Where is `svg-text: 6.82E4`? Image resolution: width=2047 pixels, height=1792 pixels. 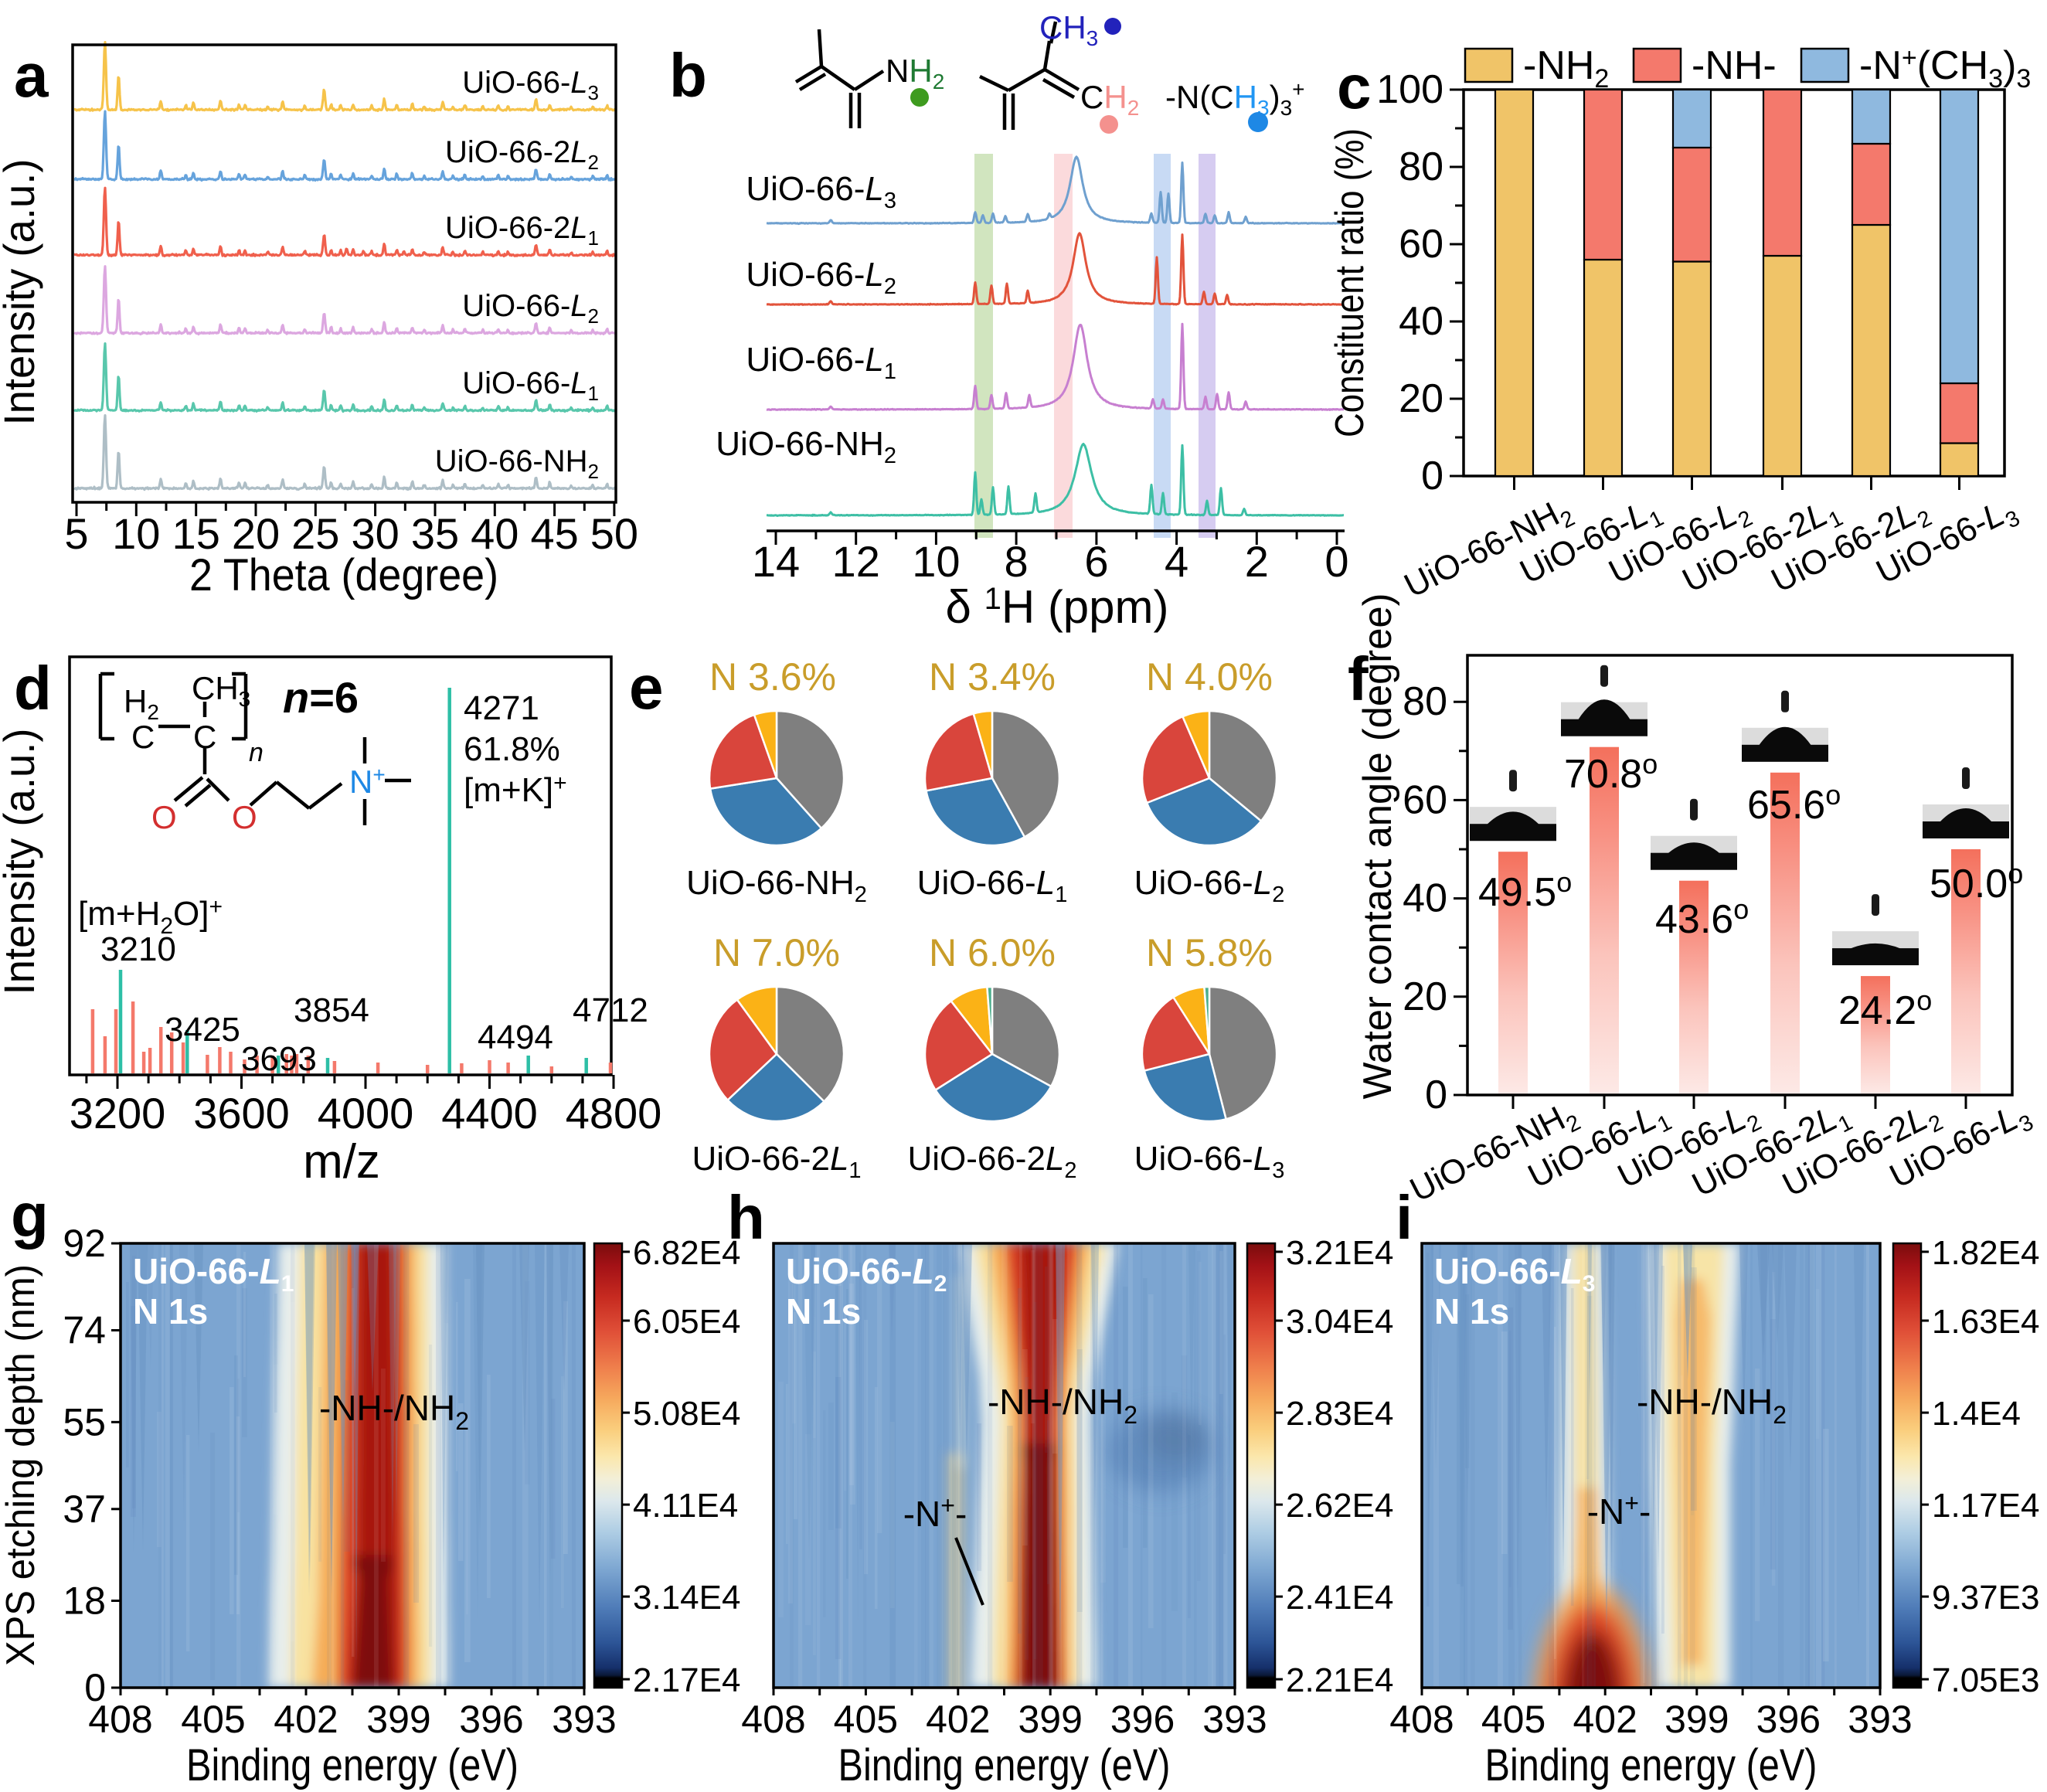
svg-text: 6.82E4 is located at coordinates (686, 1253).